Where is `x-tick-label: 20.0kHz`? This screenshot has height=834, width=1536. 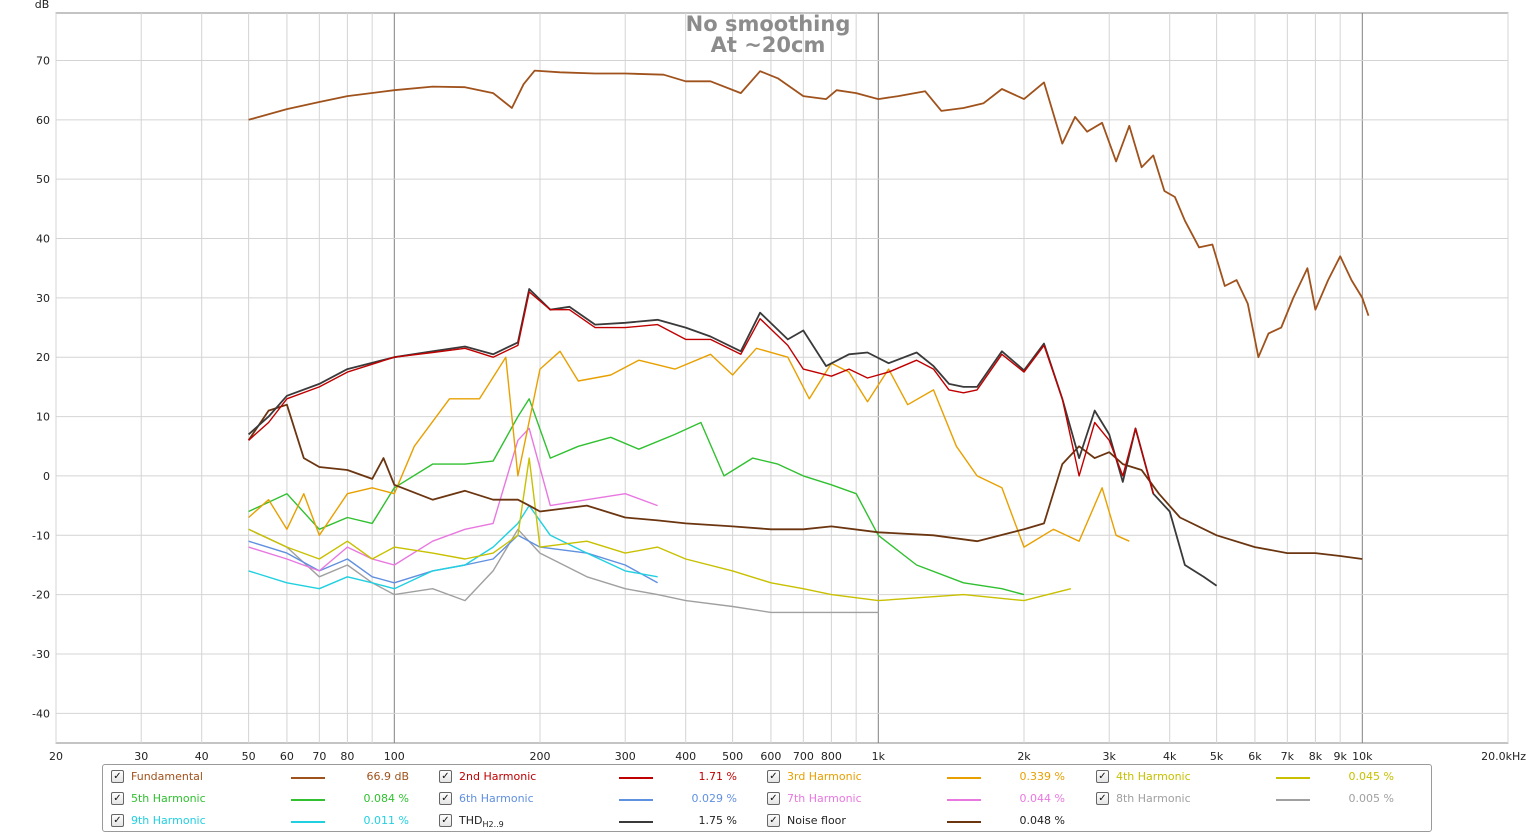 x-tick-label: 20.0kHz is located at coordinates (1503, 756).